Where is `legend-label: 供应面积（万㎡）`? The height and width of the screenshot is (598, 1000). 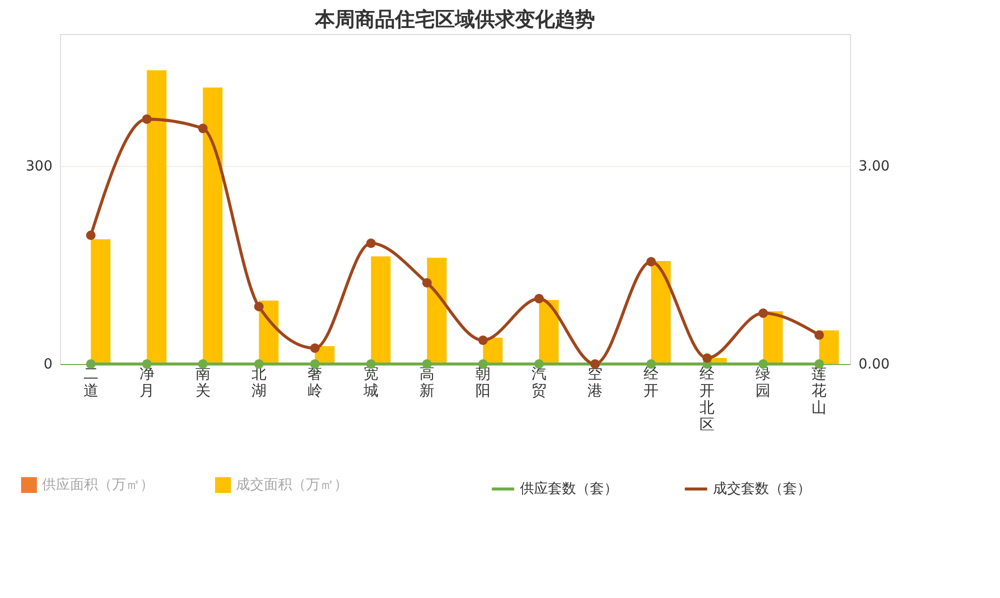 legend-label: 供应面积（万㎡） is located at coordinates (98, 485).